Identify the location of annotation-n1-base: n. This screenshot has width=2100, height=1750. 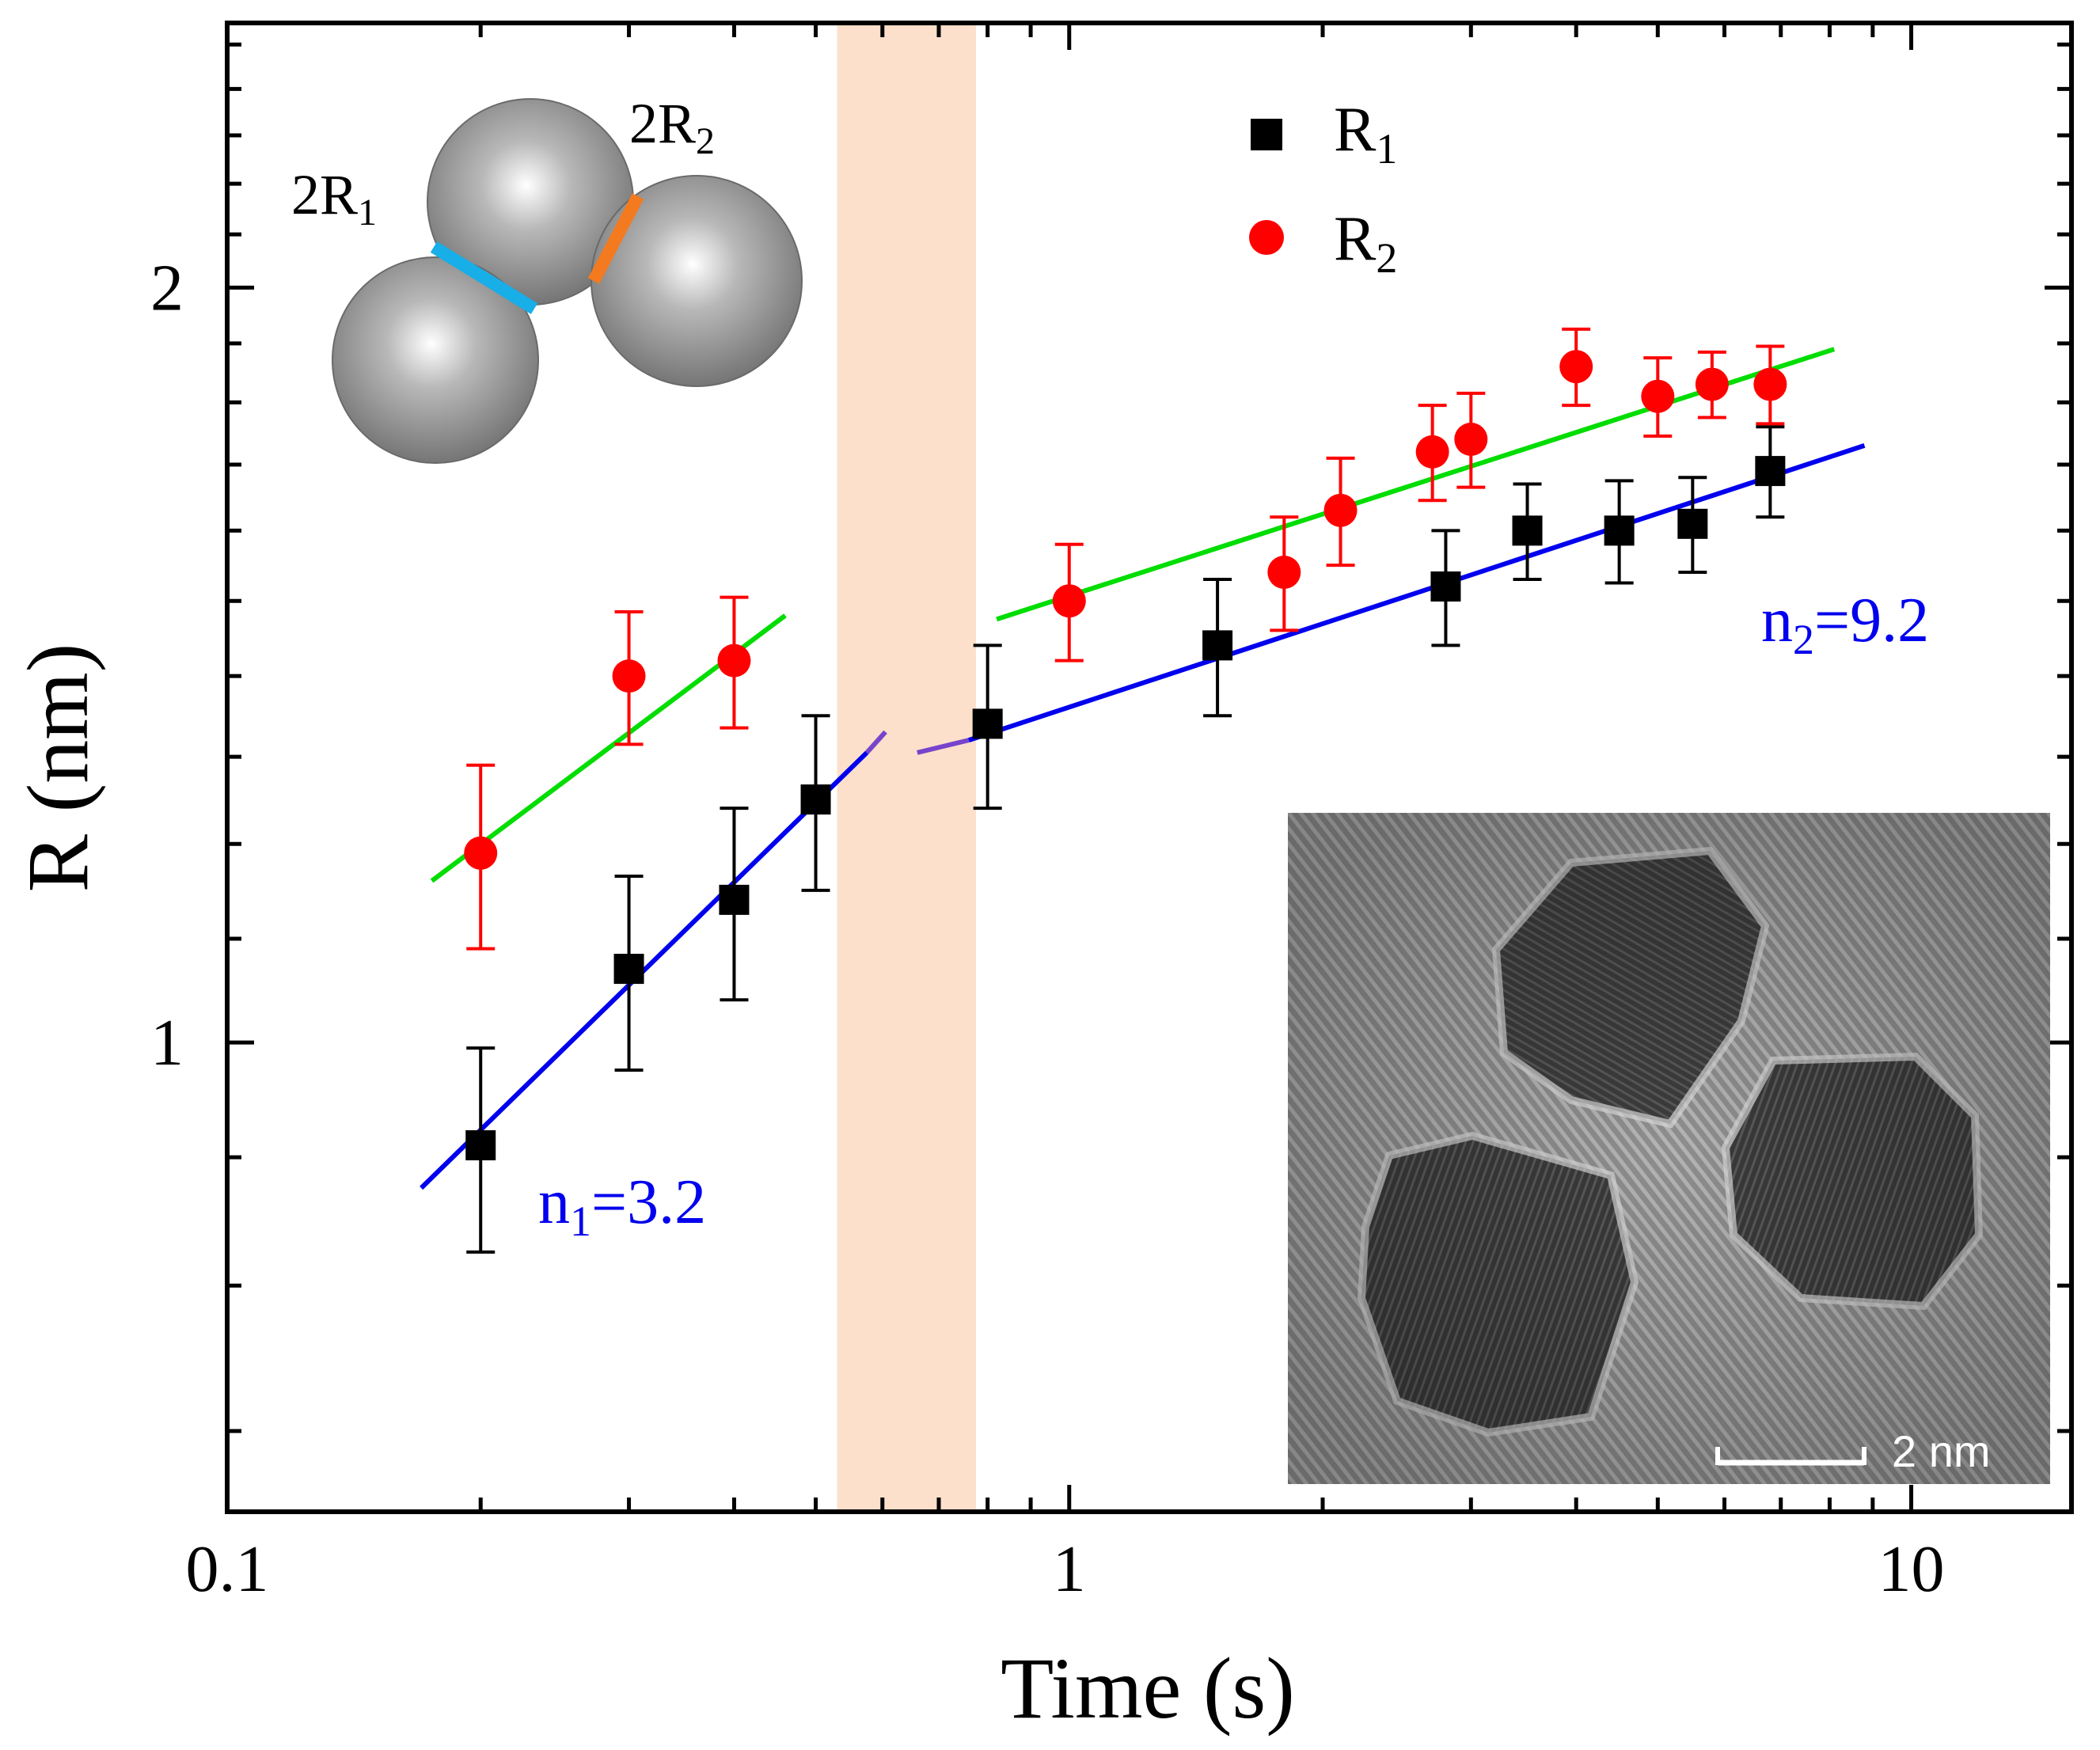
(554, 1202).